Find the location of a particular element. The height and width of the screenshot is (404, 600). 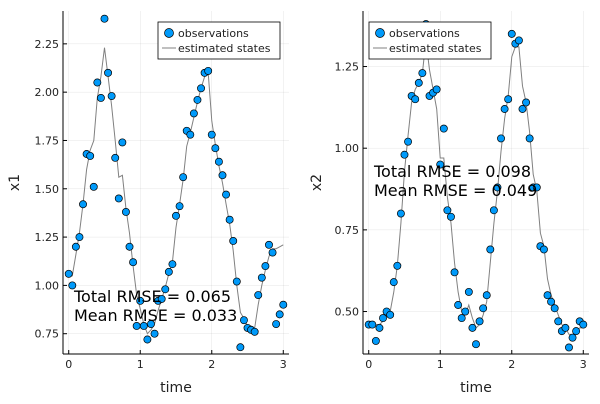

y-axis-label: x2 is located at coordinates (317, 182).